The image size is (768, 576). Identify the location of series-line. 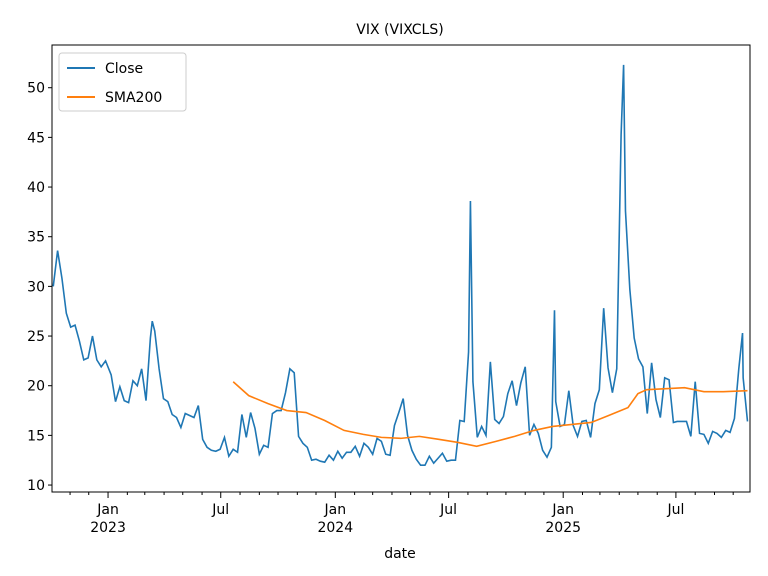
(490, 414).